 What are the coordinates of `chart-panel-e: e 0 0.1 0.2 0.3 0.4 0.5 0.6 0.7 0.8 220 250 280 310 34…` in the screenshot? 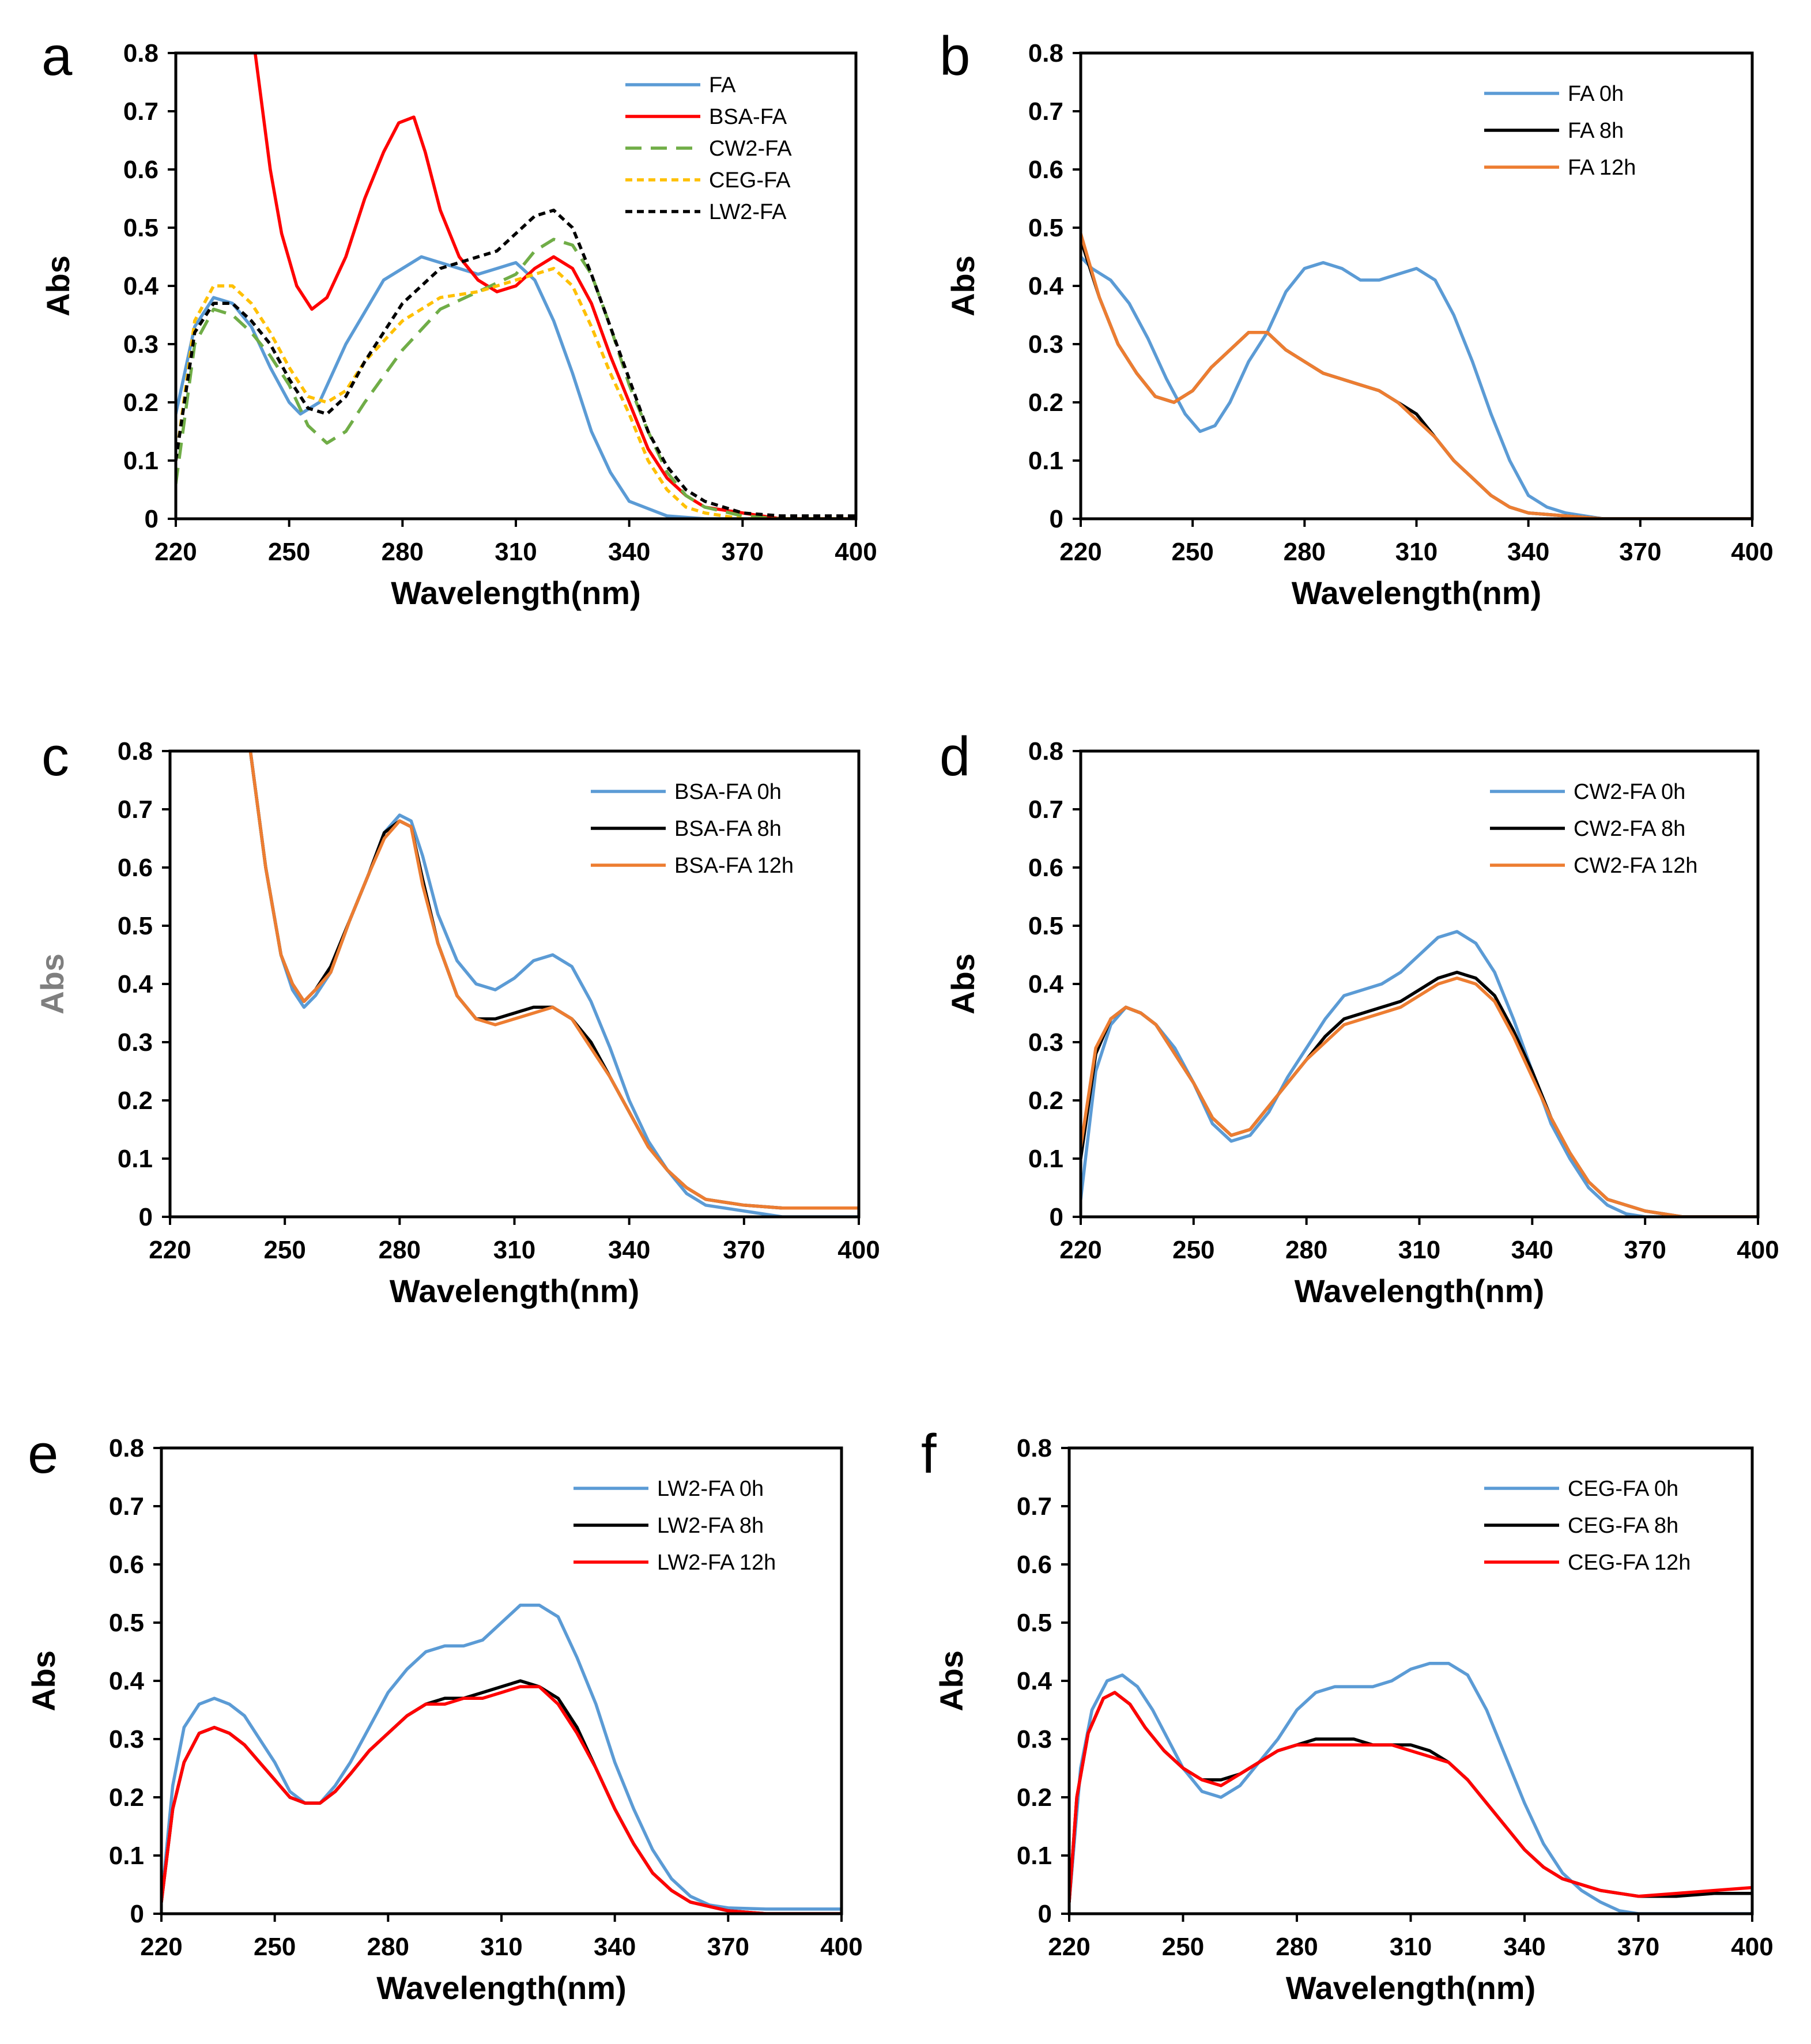 It's located at (444, 1715).